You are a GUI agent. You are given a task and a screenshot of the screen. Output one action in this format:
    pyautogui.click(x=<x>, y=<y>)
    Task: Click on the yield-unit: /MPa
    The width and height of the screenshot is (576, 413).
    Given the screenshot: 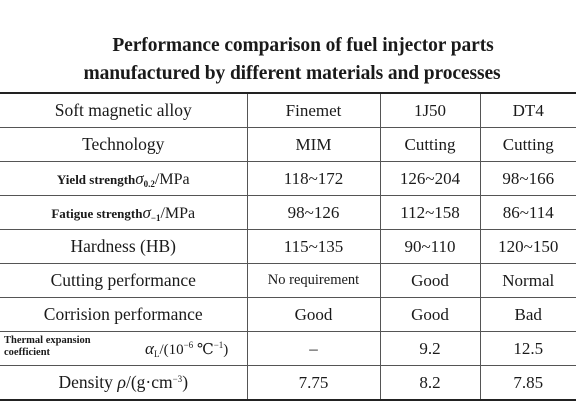 What is the action you would take?
    pyautogui.click(x=172, y=179)
    